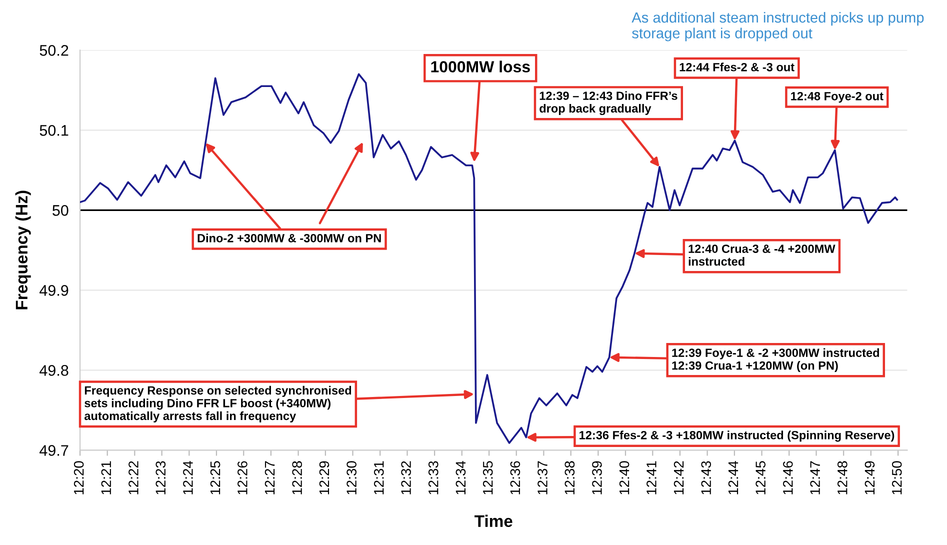  I want to click on x-tick-label: 12:25, so click(215, 477).